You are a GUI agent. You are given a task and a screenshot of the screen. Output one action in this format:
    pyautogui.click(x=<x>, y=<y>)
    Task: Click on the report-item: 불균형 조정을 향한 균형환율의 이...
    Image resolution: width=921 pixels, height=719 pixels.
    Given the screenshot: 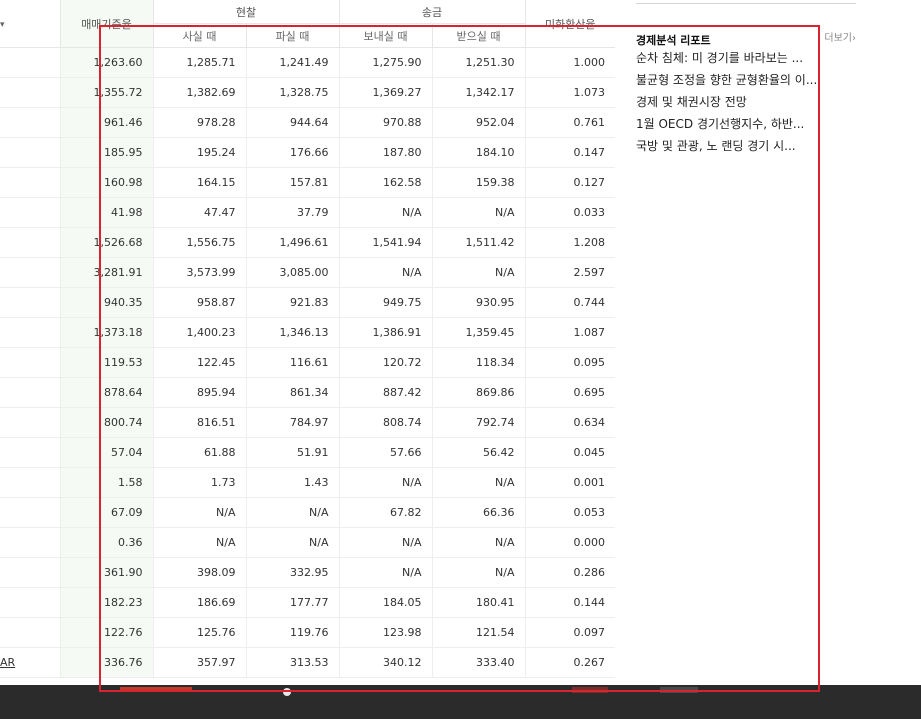 What is the action you would take?
    pyautogui.click(x=727, y=80)
    